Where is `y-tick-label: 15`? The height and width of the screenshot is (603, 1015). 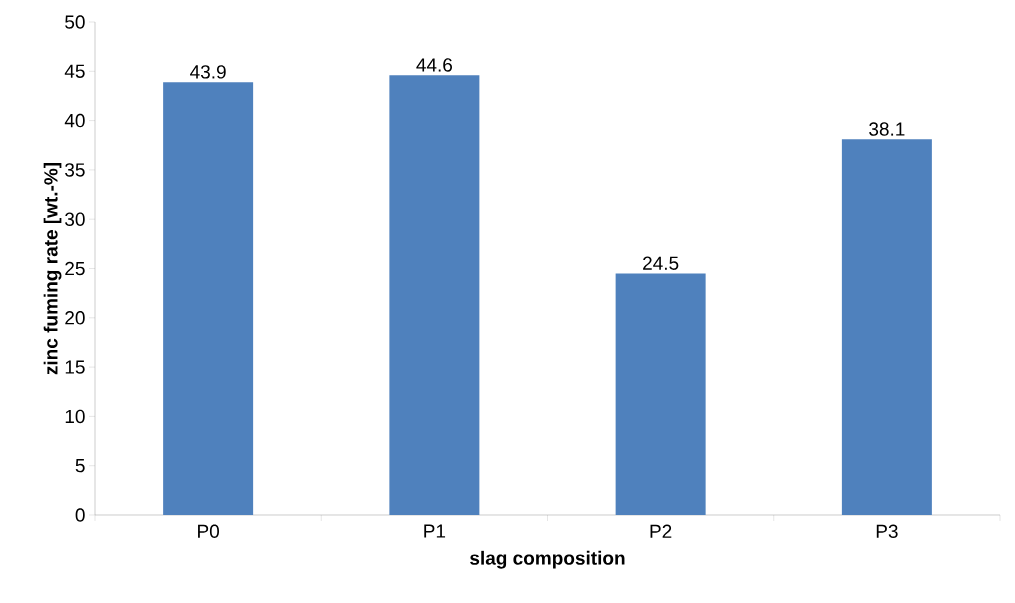 y-tick-label: 15 is located at coordinates (75, 367).